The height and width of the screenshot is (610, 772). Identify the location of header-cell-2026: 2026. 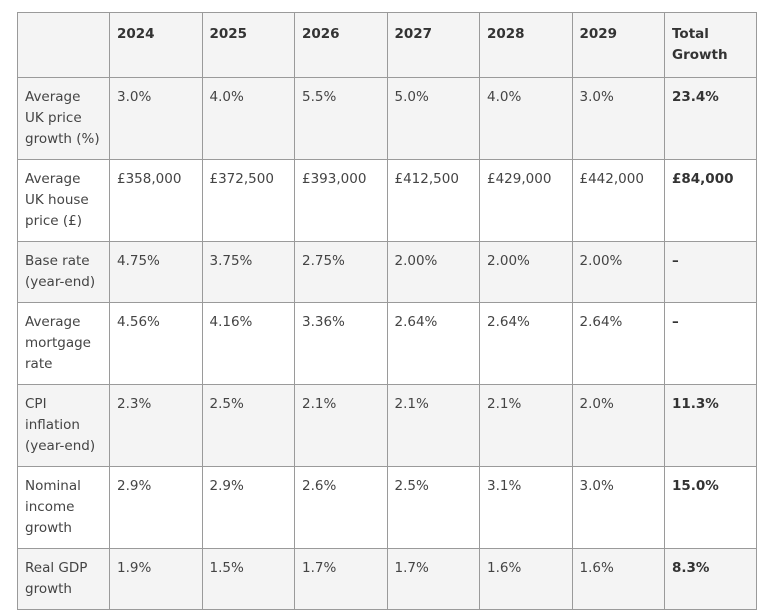
(341, 45).